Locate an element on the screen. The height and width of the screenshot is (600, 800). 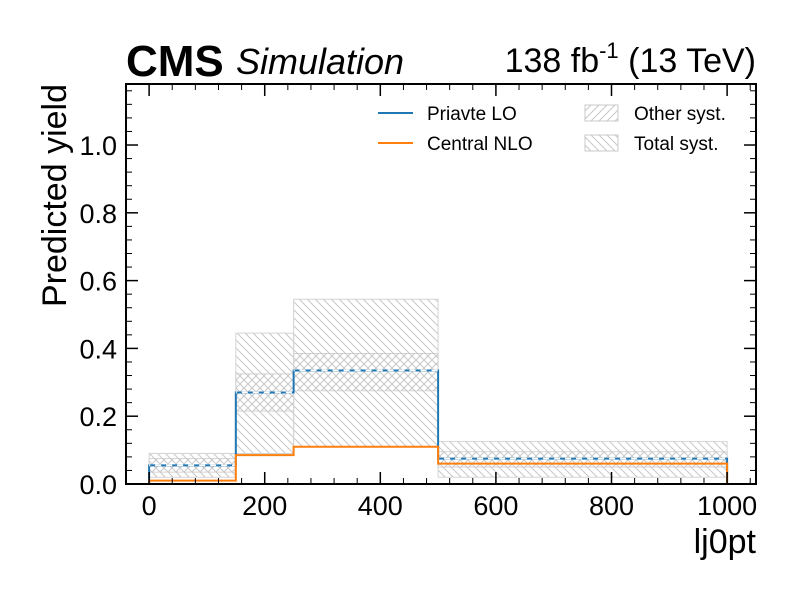
status-label: Simulation is located at coordinates (320, 61).